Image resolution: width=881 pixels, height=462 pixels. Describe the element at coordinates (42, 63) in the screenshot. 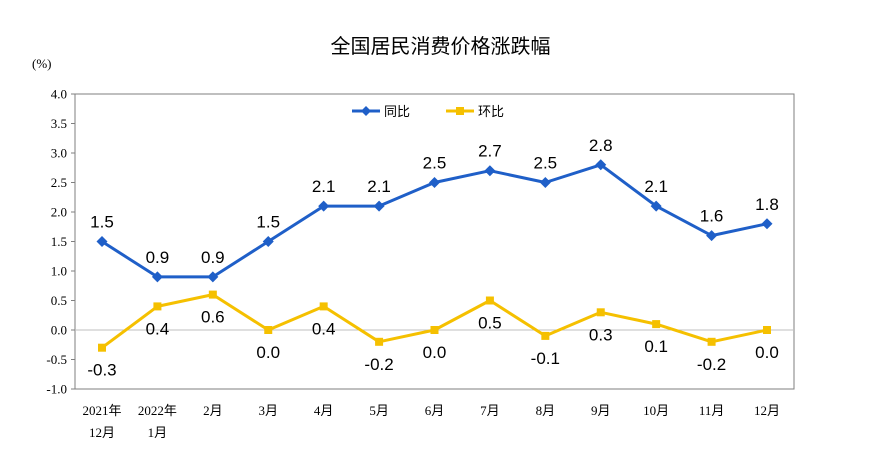

I see `y-axis-unit: (%)` at that location.